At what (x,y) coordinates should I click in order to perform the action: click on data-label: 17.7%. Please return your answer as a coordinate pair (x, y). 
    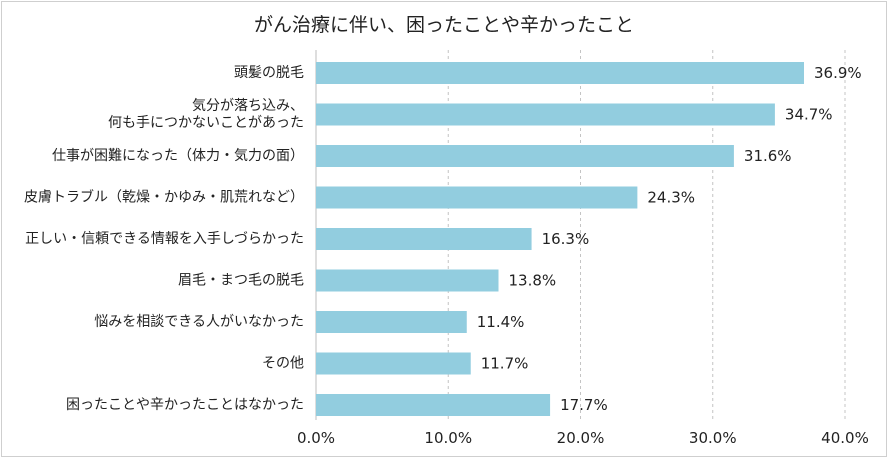
    Looking at the image, I should click on (584, 405).